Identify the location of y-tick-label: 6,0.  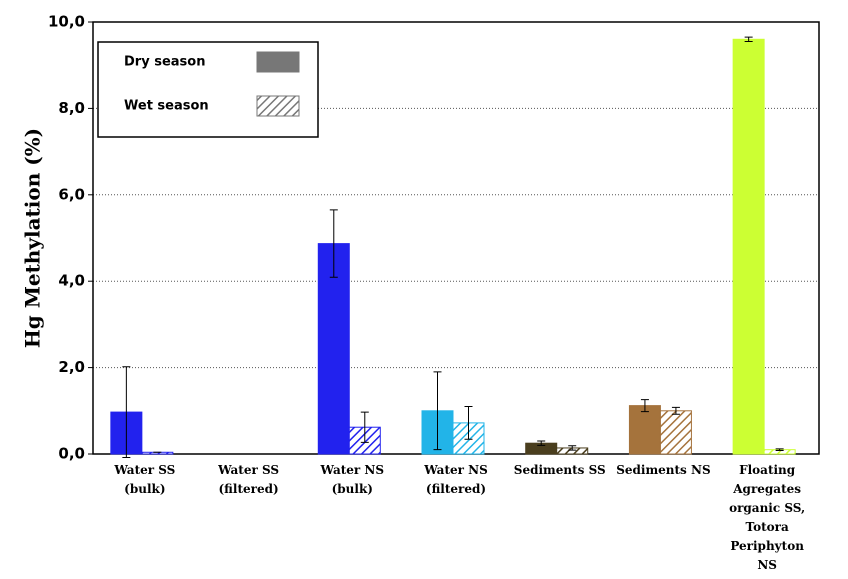
(71, 194).